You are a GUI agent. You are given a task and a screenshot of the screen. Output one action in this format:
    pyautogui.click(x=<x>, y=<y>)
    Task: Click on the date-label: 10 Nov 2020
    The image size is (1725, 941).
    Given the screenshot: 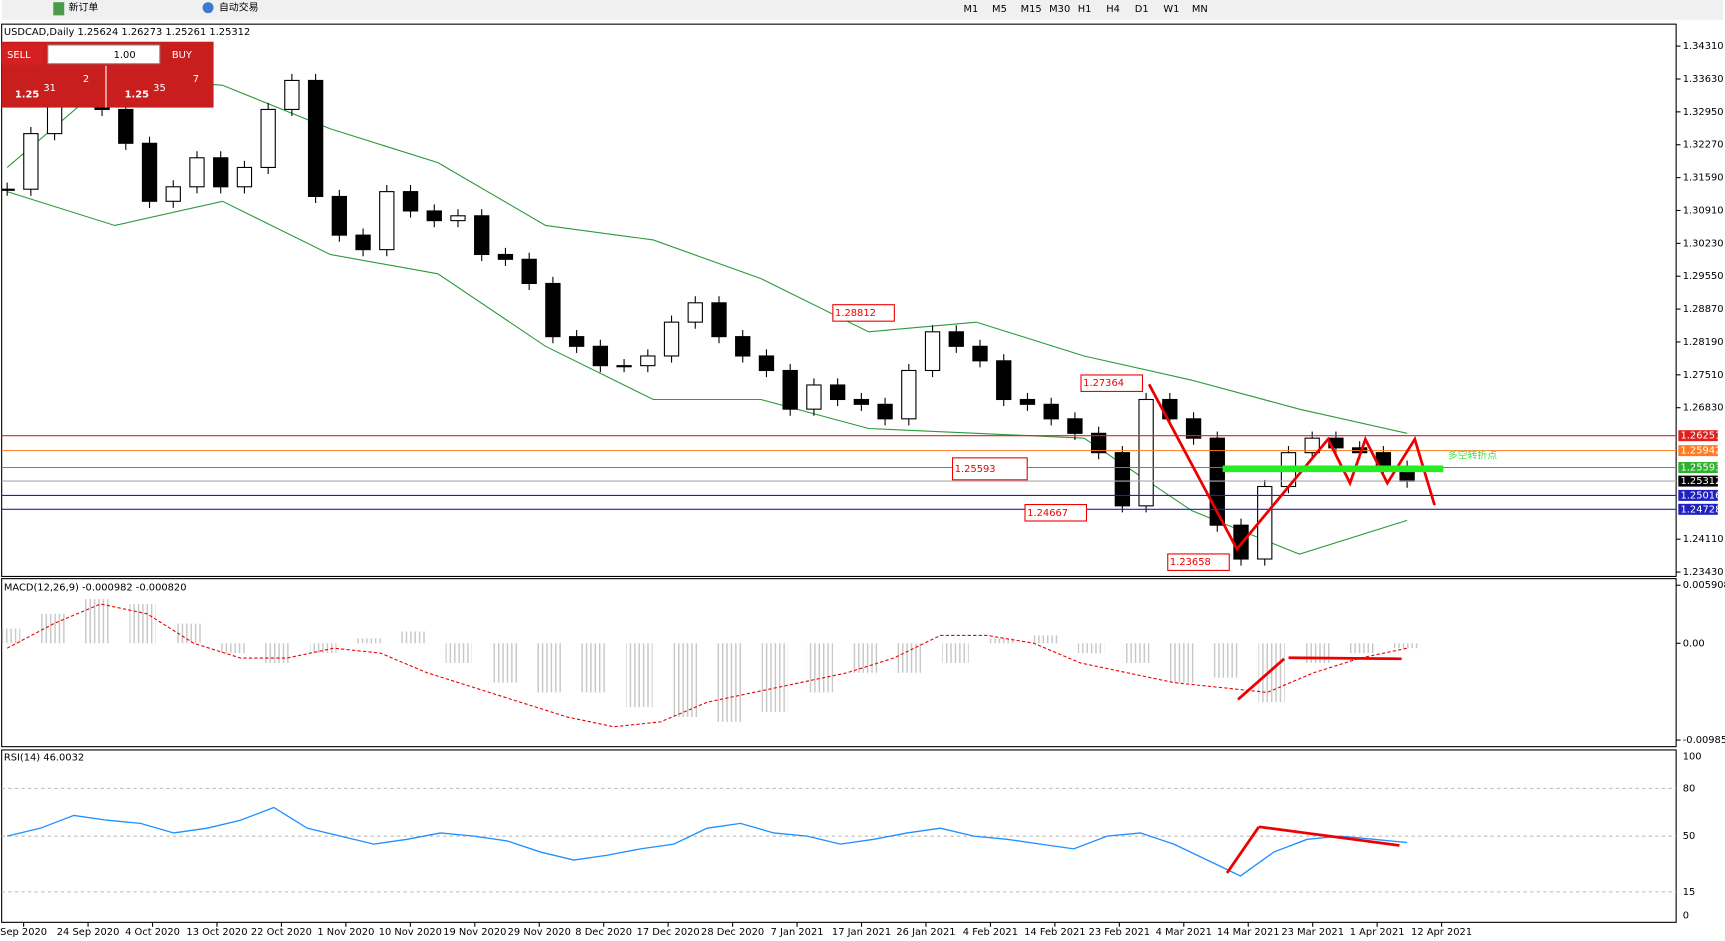 What is the action you would take?
    pyautogui.click(x=410, y=932)
    